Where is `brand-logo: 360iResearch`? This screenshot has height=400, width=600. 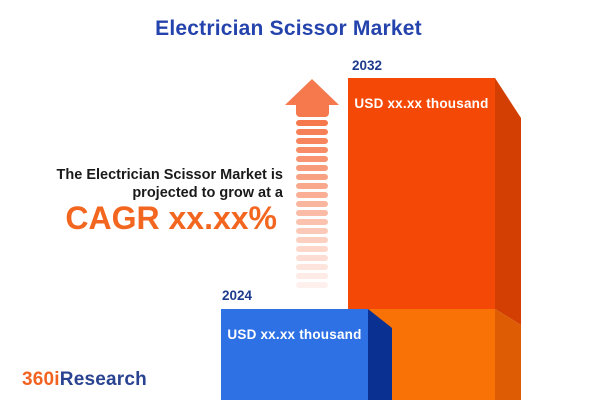 brand-logo: 360iResearch is located at coordinates (84, 380).